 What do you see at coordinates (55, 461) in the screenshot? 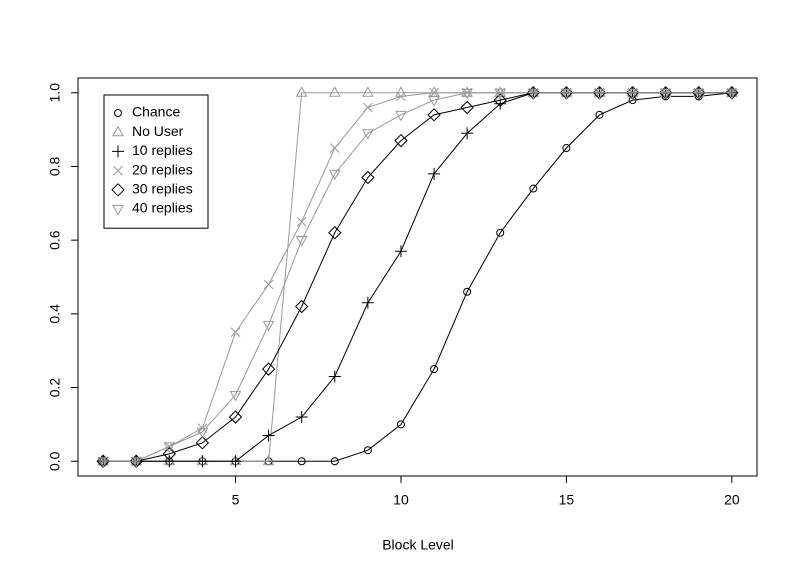
I see `y-tick-label: 0.0` at bounding box center [55, 461].